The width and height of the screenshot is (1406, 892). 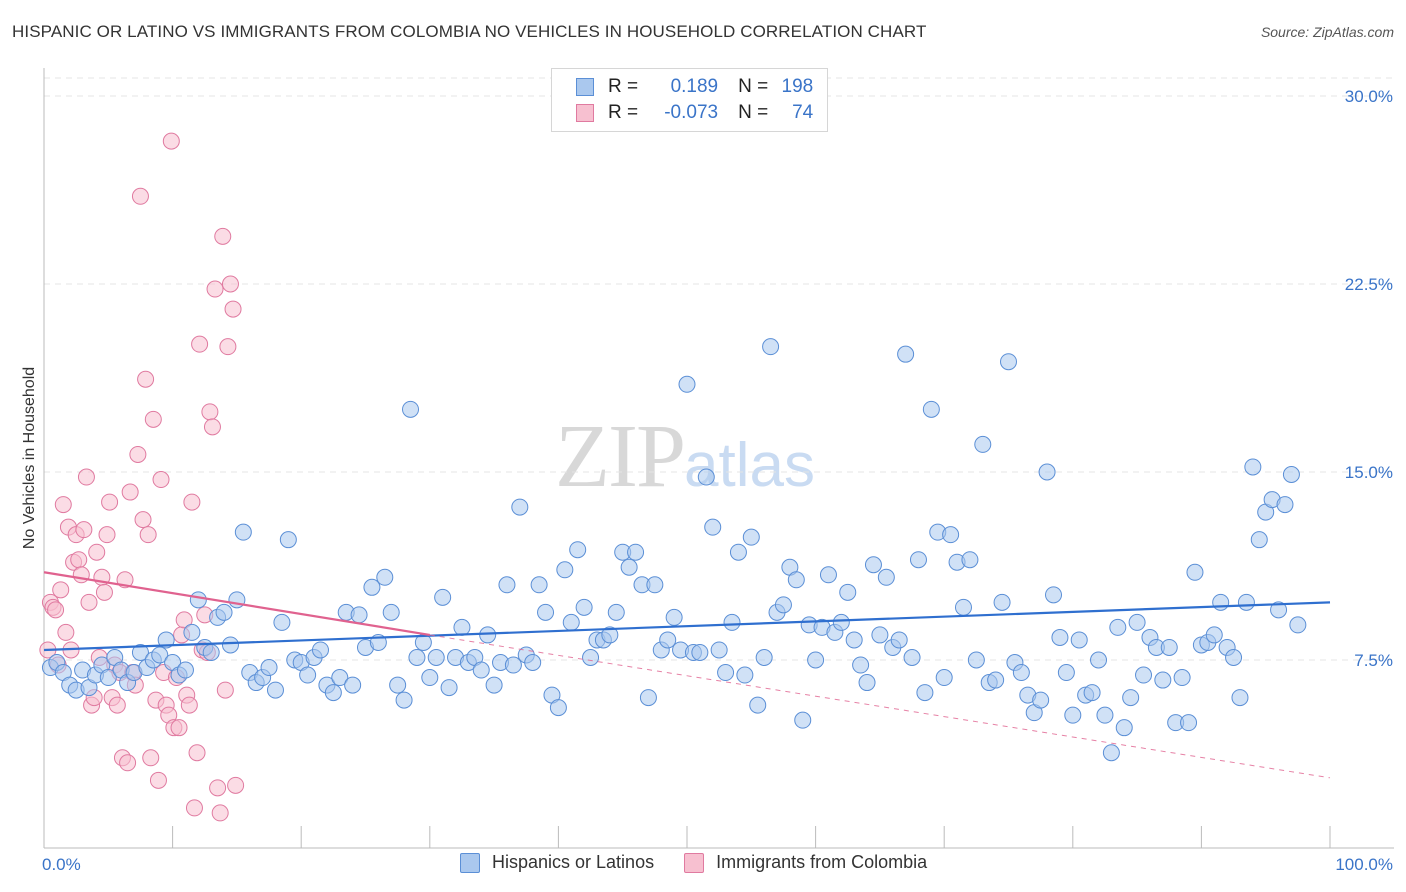 What do you see at coordinates (1327, 32) in the screenshot?
I see `source-label: Source: ZipAtlas.com` at bounding box center [1327, 32].